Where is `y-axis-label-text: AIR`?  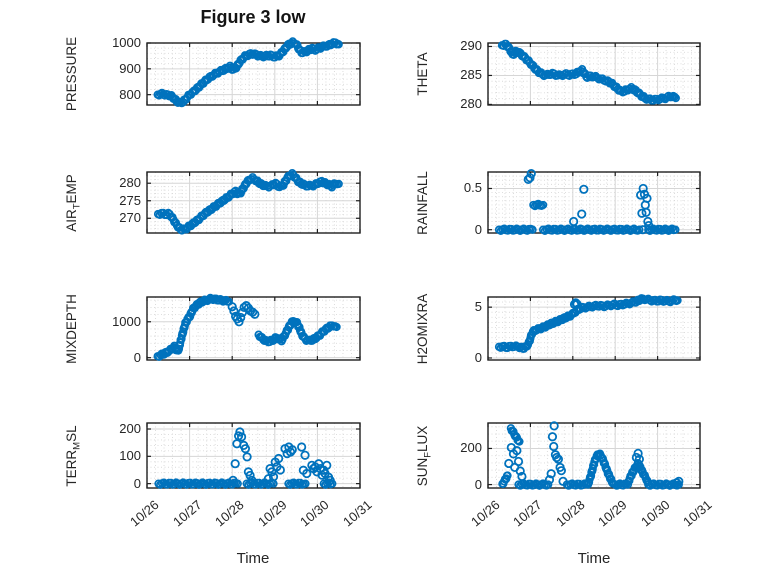
y-axis-label-text: AIR is located at coordinates (71, 220).